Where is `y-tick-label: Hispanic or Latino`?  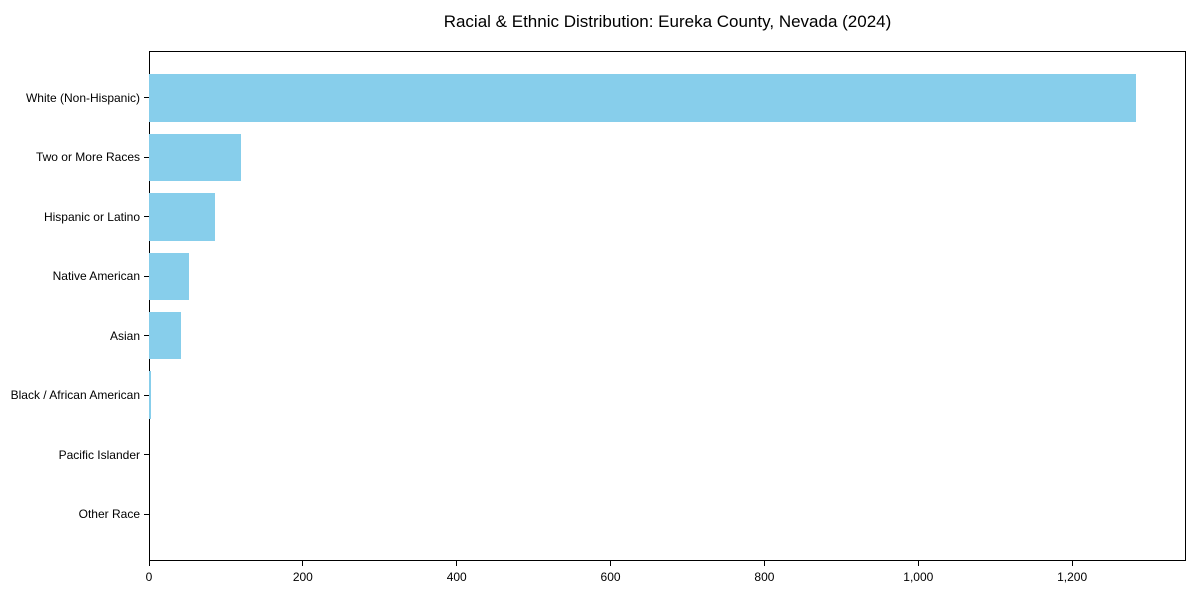 y-tick-label: Hispanic or Latino is located at coordinates (91, 216).